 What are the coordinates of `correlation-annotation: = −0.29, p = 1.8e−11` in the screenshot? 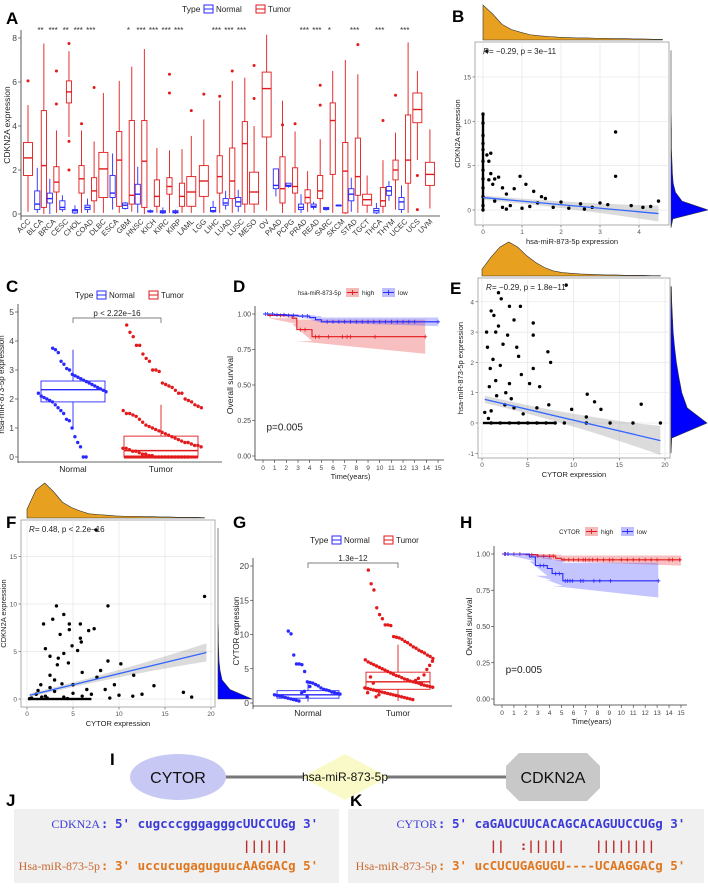 It's located at (529, 287).